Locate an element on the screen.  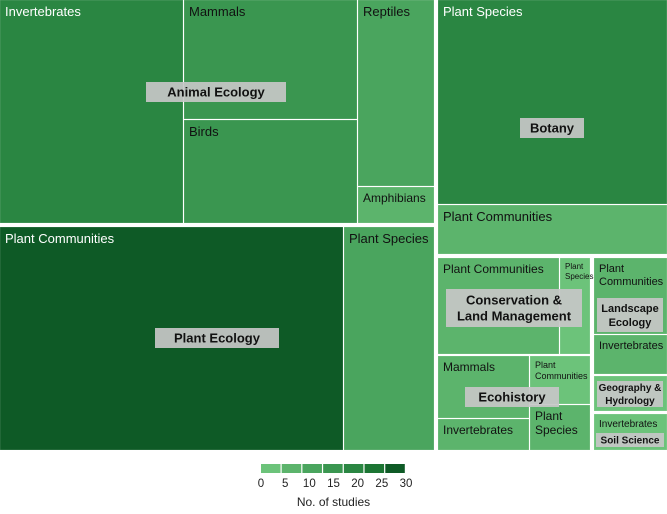
cell-ecohistory-plant-species is located at coordinates (560, 427).